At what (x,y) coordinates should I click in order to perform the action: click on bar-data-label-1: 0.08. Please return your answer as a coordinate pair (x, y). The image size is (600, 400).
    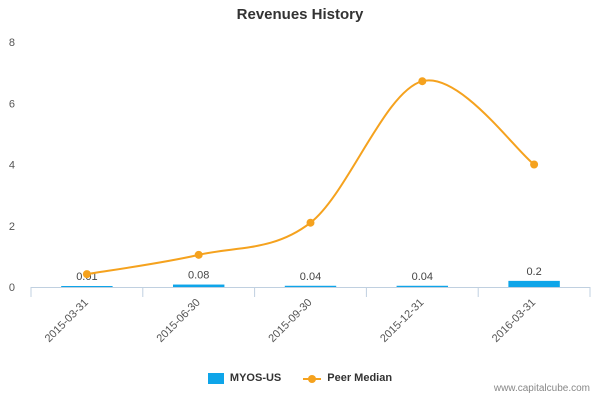
    Looking at the image, I should click on (198, 276).